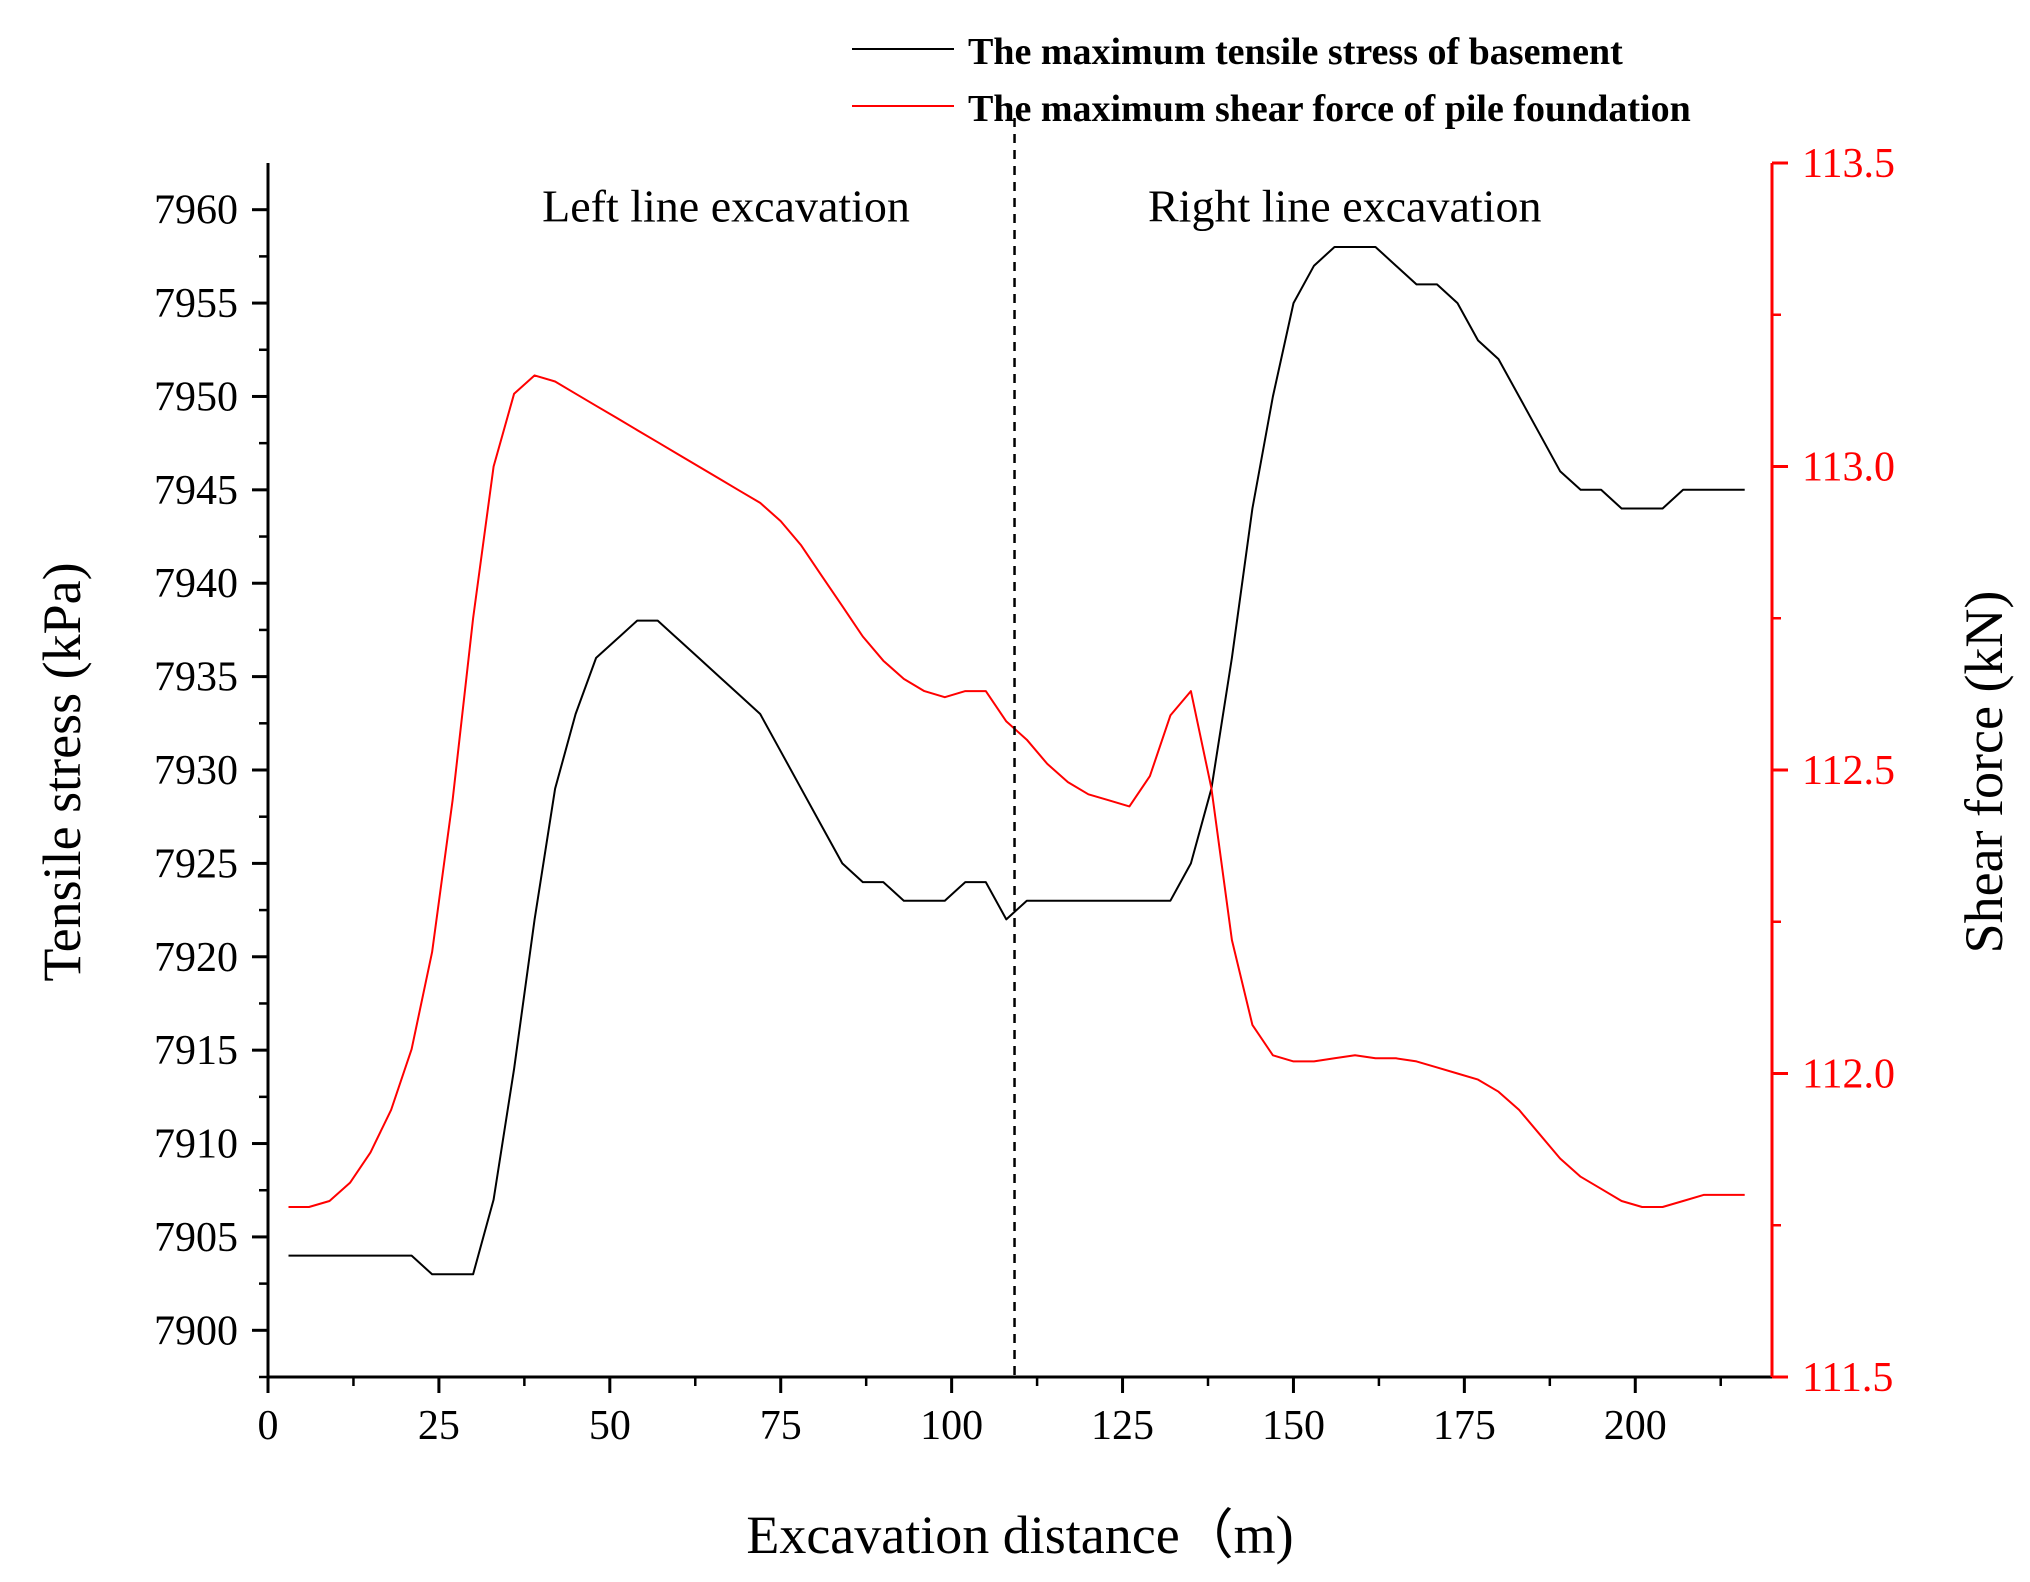 The width and height of the screenshot is (2030, 1582). What do you see at coordinates (196, 1238) in the screenshot?
I see `y-left-tick-label: 7905` at bounding box center [196, 1238].